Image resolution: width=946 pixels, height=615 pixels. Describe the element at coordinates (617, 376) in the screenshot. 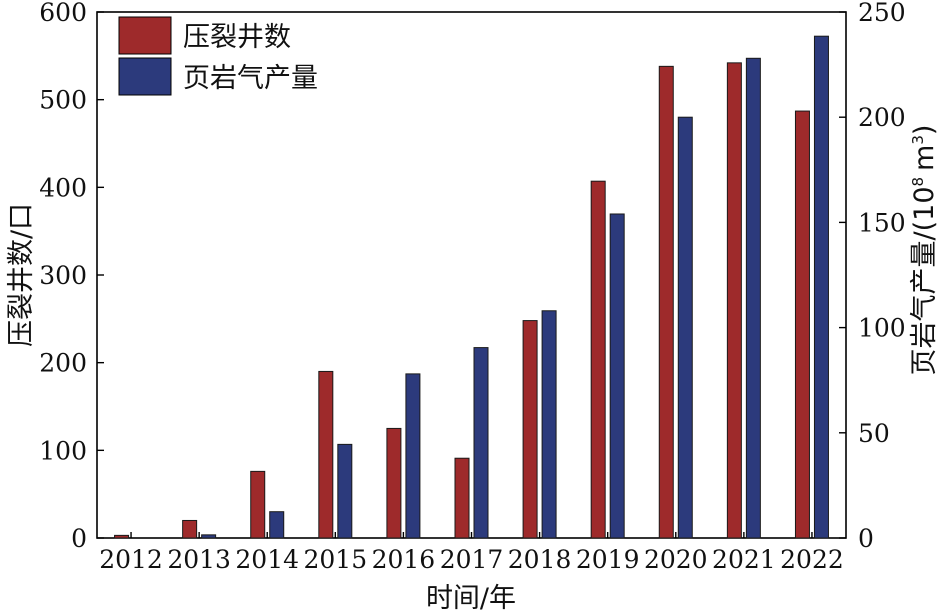

I see `bar-output-2019` at that location.